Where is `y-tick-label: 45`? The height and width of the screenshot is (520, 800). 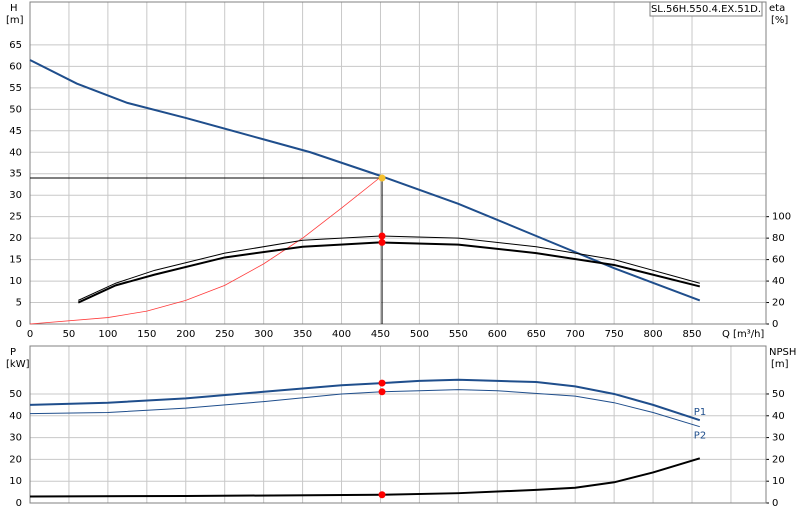
y-tick-label: 45 is located at coordinates (15, 131).